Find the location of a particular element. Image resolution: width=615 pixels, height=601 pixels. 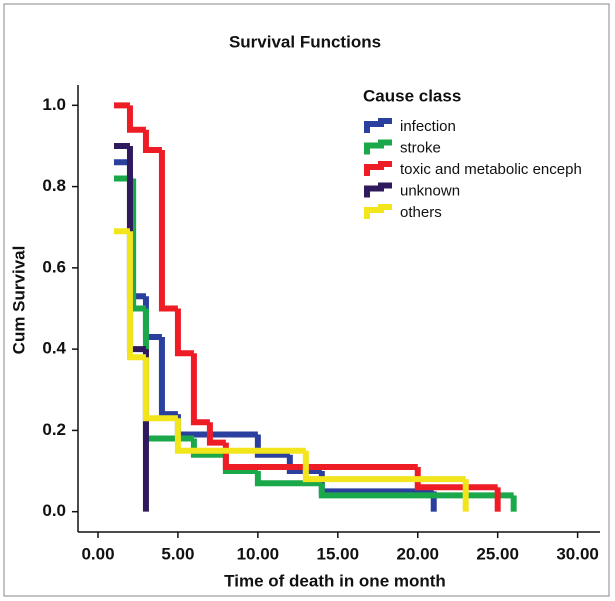

x-tick-label: 0.00 is located at coordinates (97, 553).